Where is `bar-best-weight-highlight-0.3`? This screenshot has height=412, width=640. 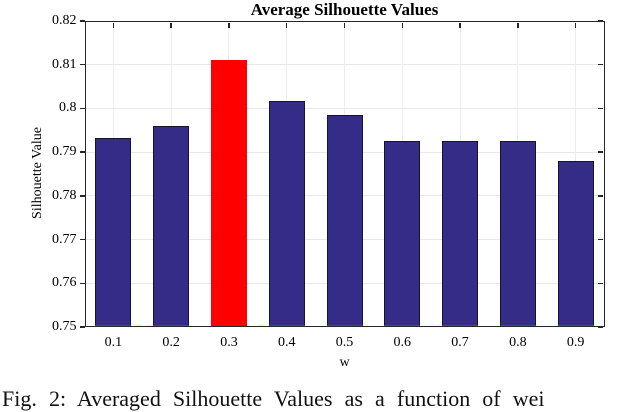 bar-best-weight-highlight-0.3 is located at coordinates (228, 193).